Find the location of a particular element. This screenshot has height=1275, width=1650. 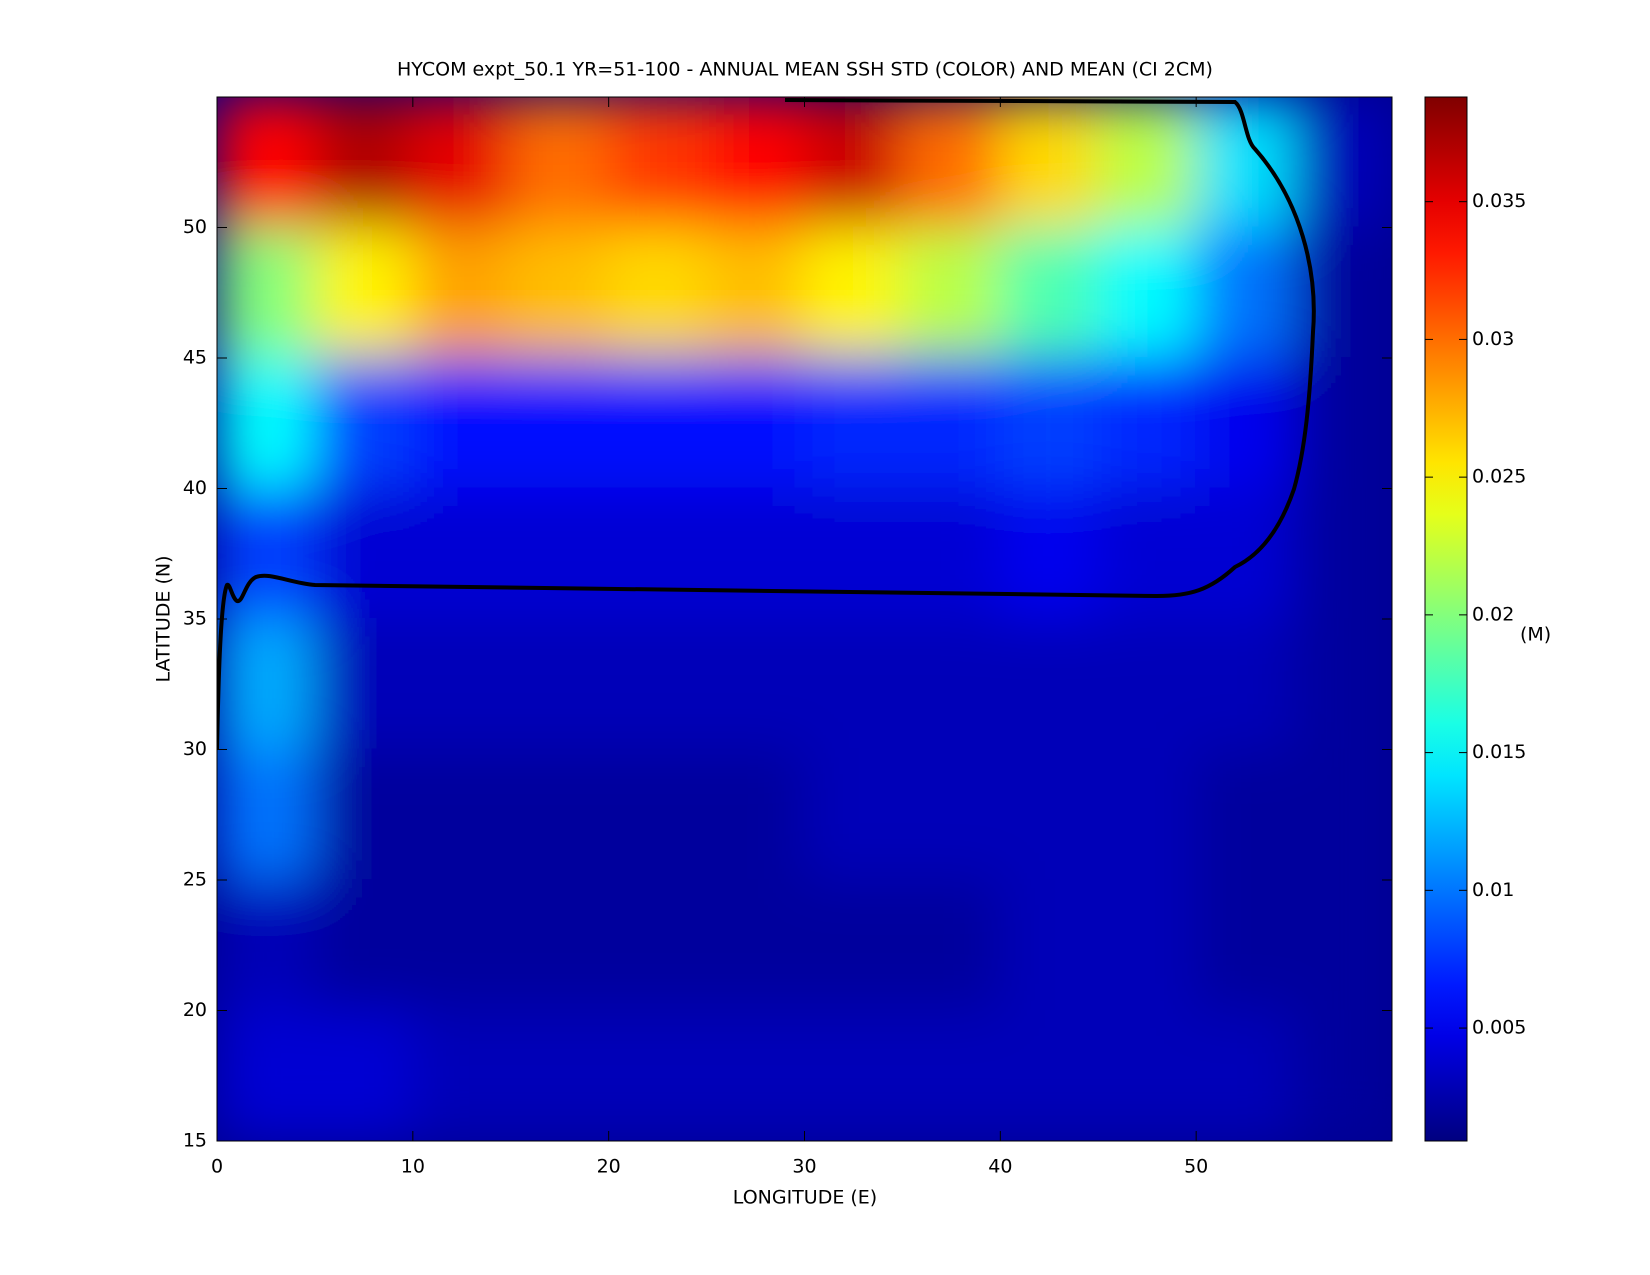

x-tick-label: 50 is located at coordinates (1196, 1167).